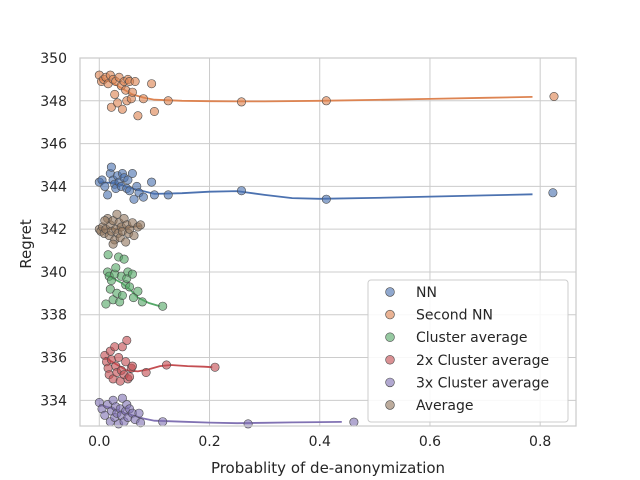 The image size is (640, 480). Describe the element at coordinates (53, 316) in the screenshot. I see `y-tick-label: 338` at that location.